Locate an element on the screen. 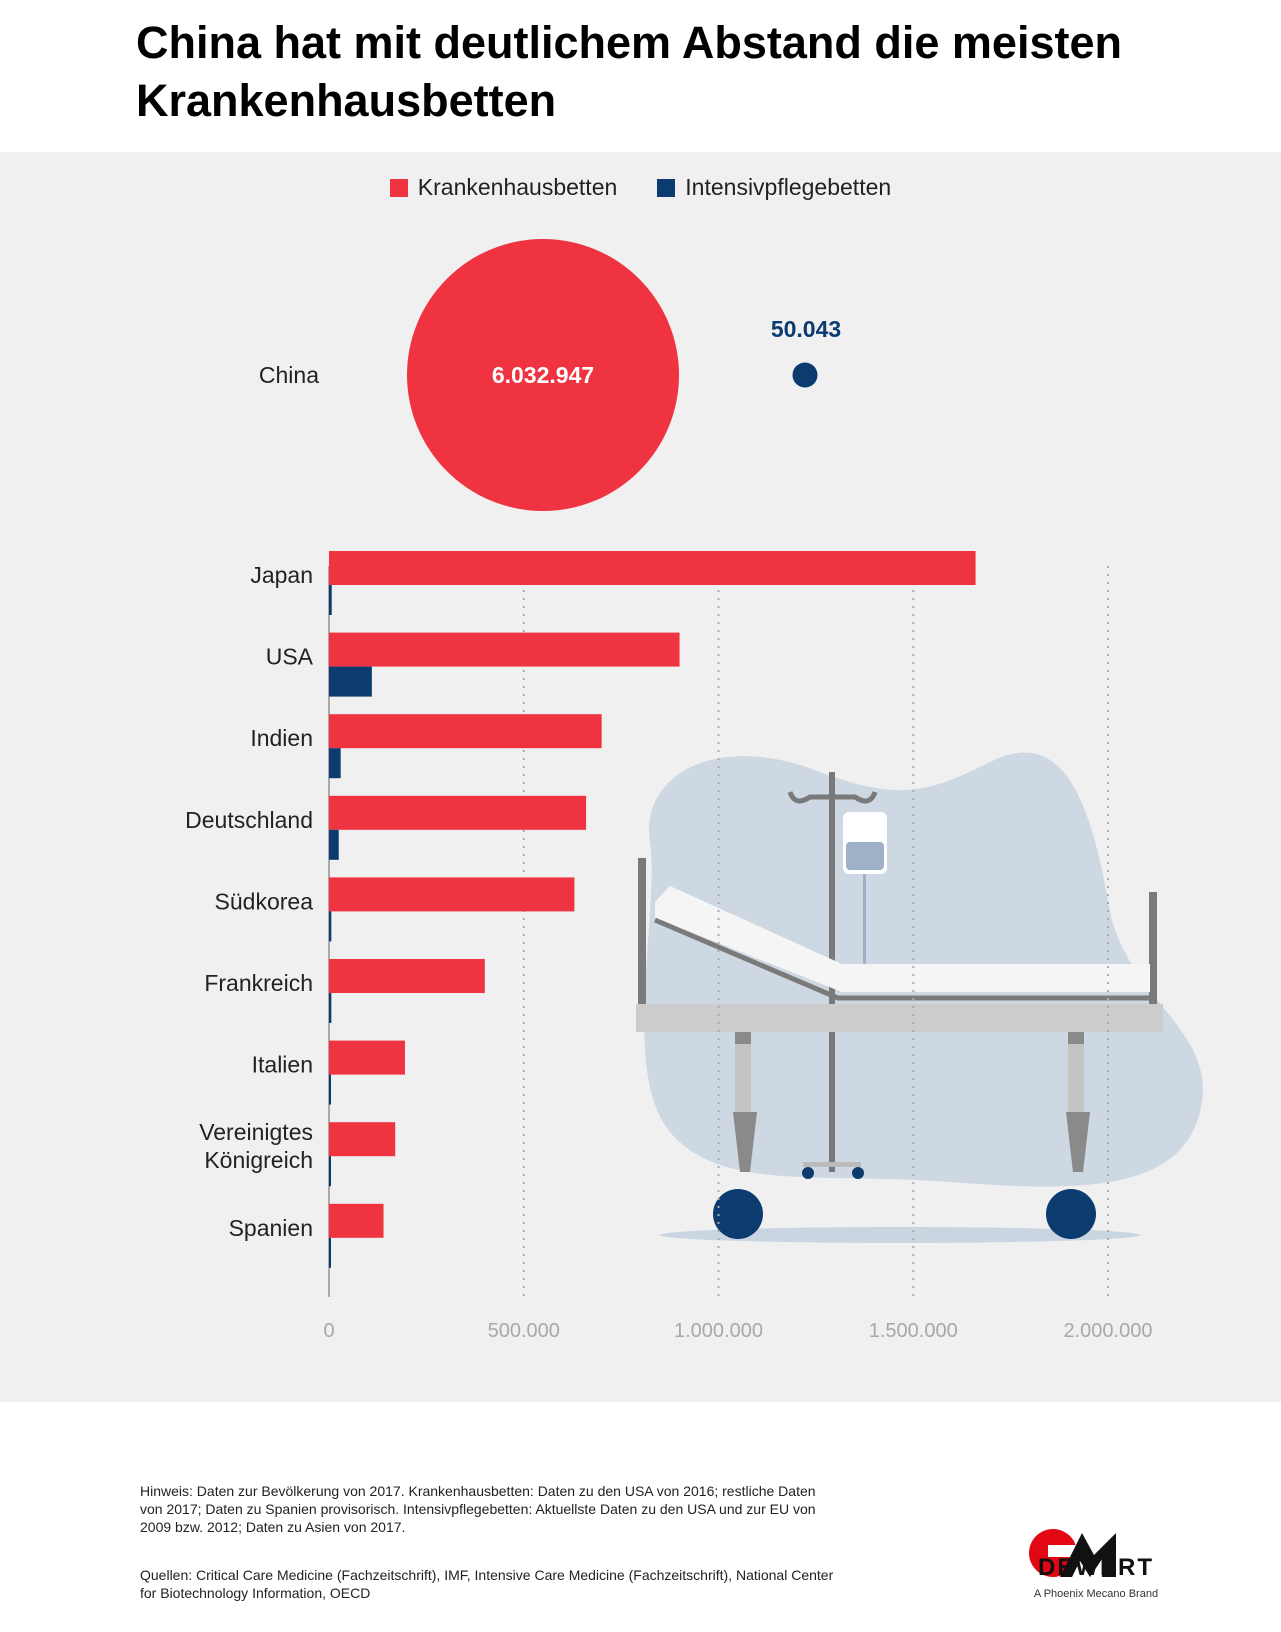 The image size is (1281, 1632). category-label: Indien is located at coordinates (281, 738).